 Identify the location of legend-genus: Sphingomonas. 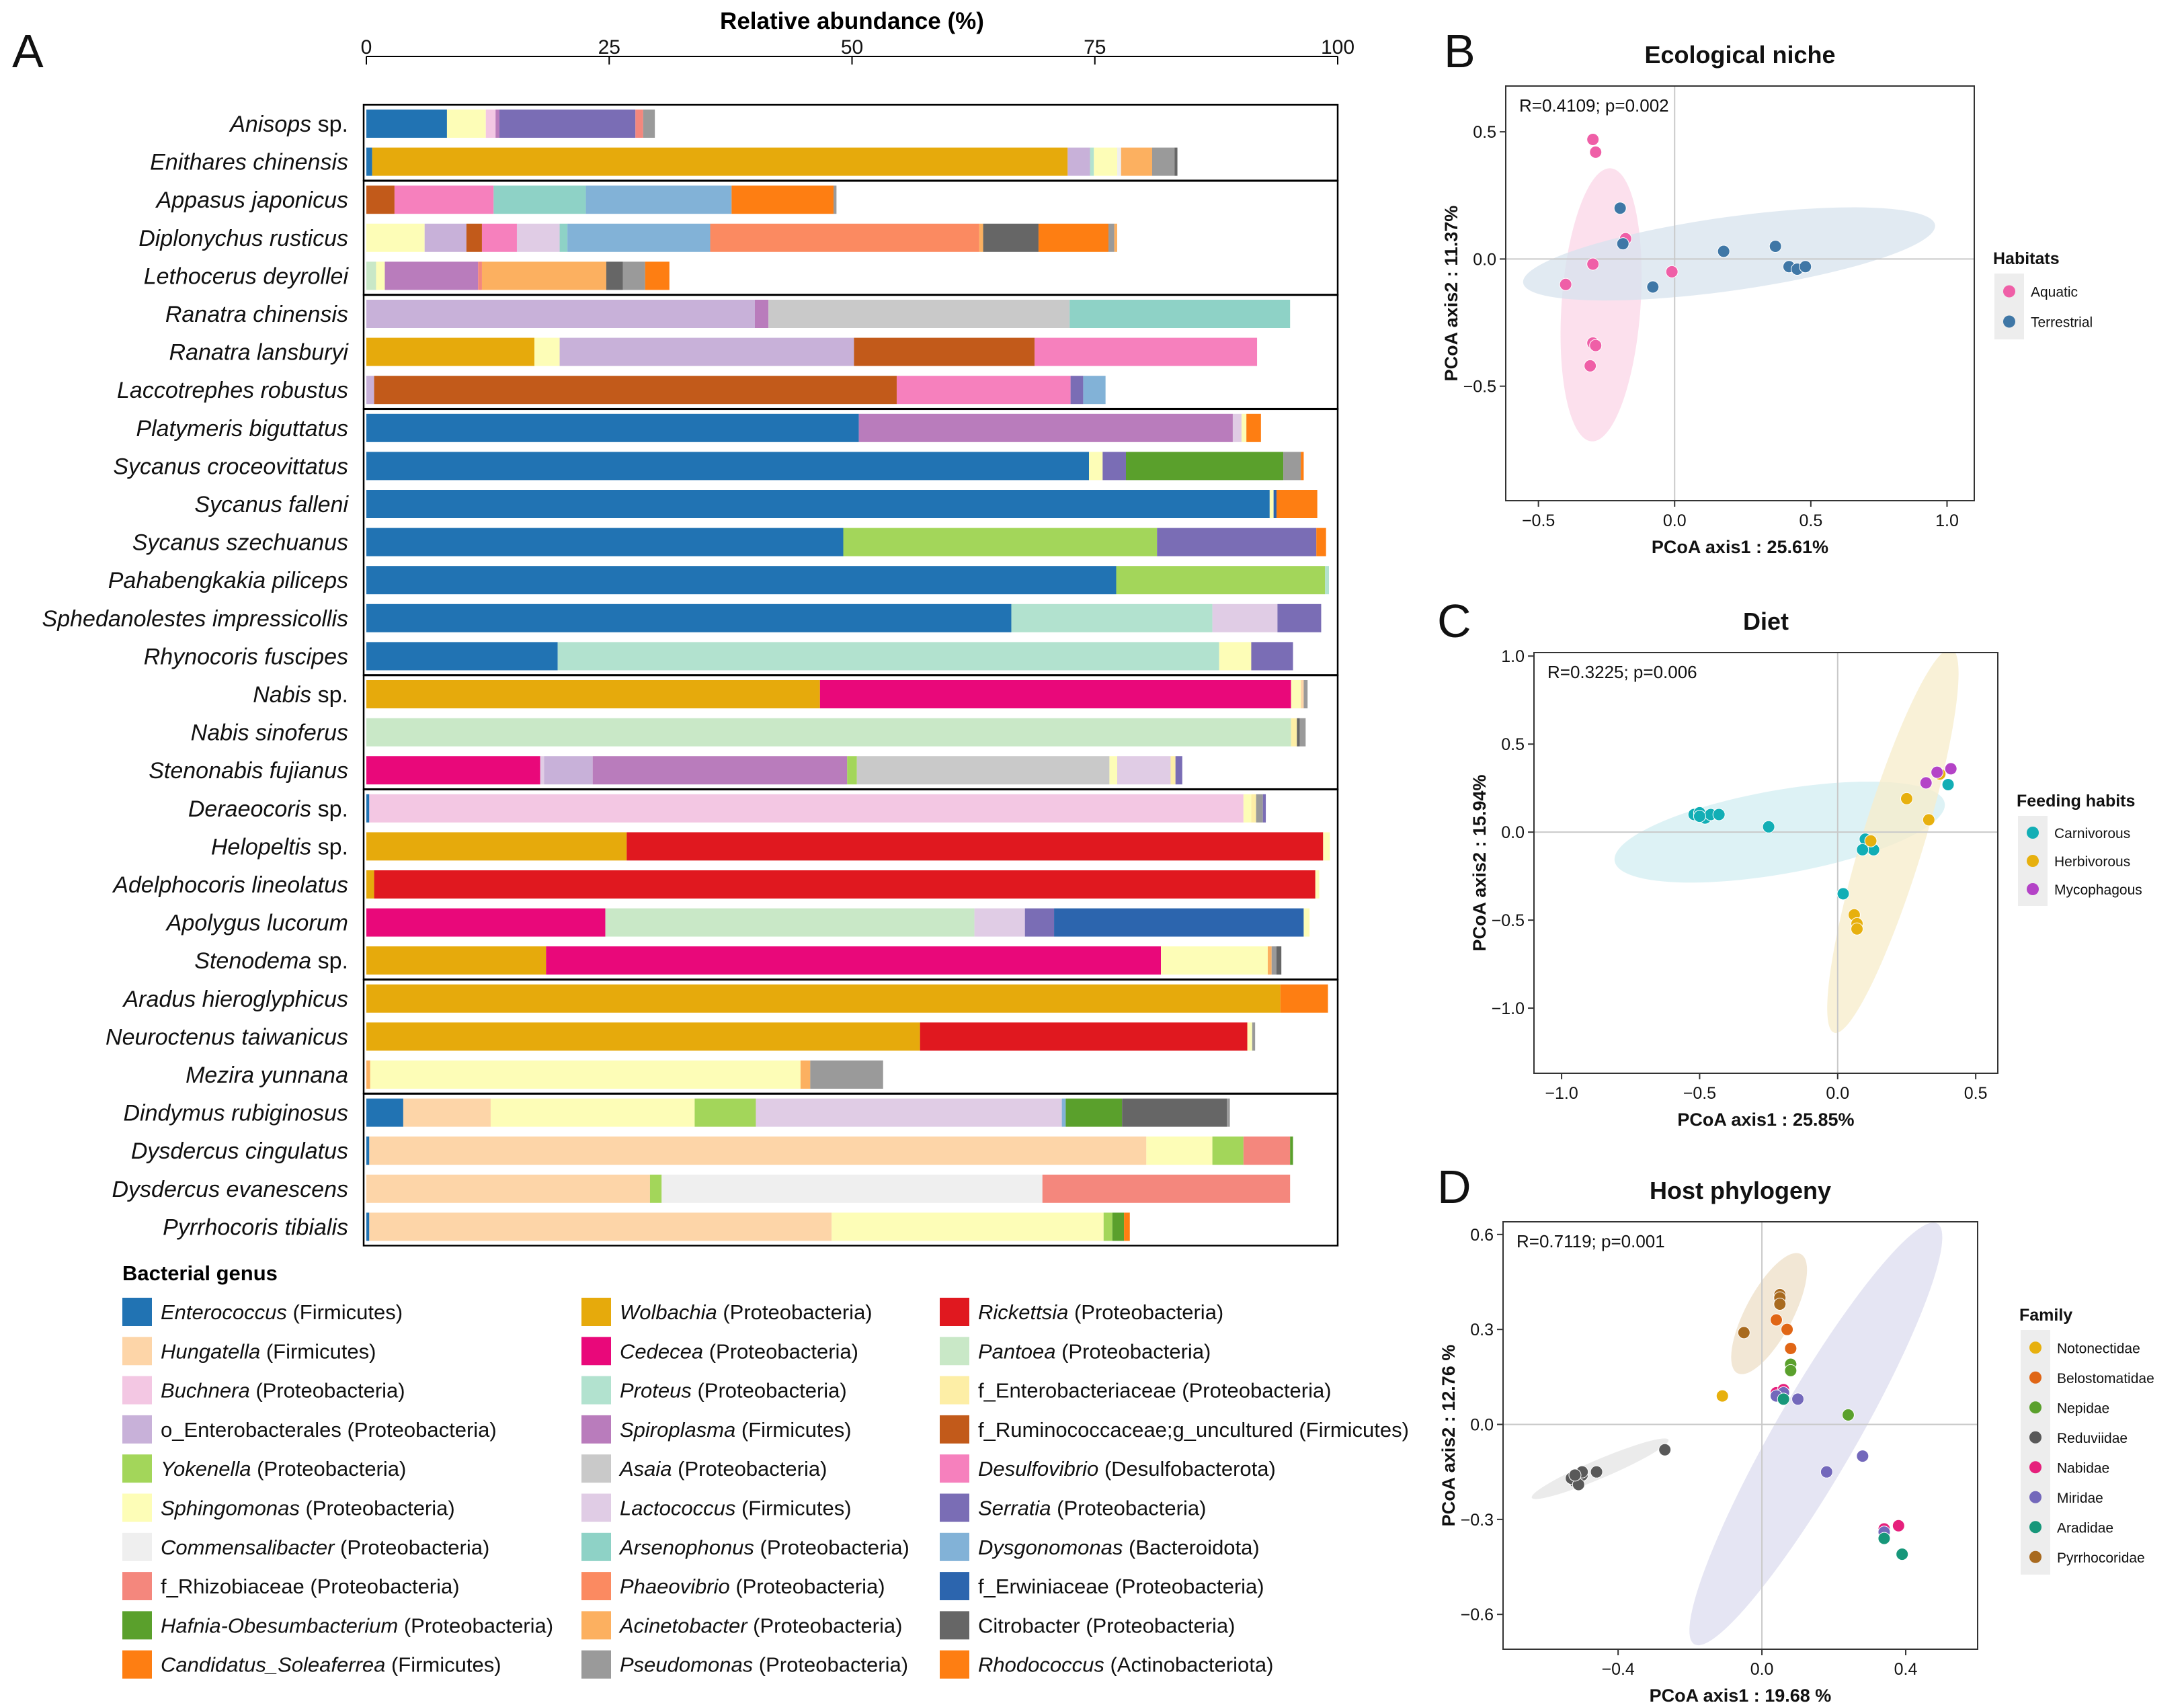
(231, 1508).